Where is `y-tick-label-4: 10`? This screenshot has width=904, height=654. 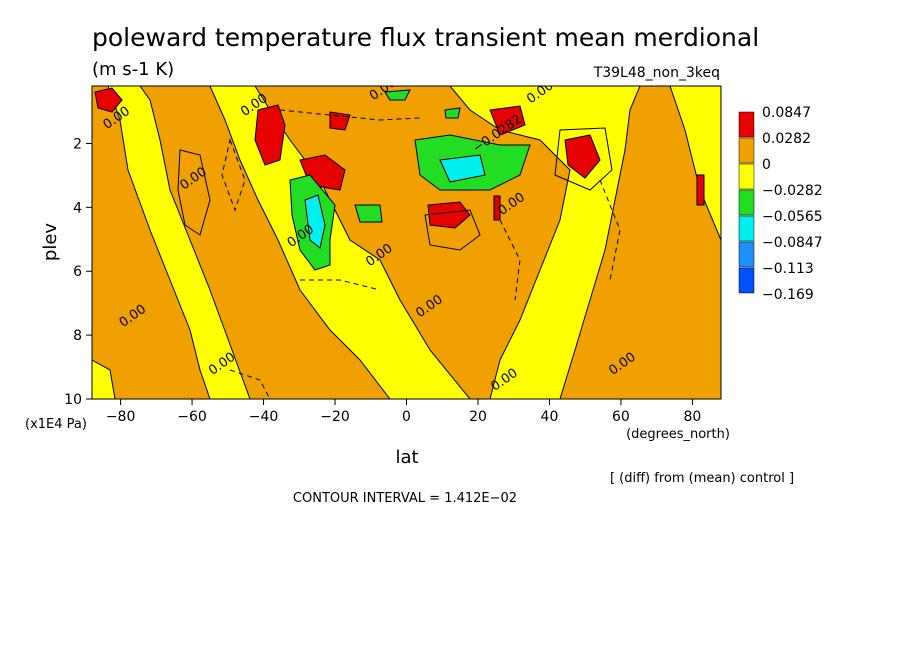 y-tick-label-4: 10 is located at coordinates (73, 400).